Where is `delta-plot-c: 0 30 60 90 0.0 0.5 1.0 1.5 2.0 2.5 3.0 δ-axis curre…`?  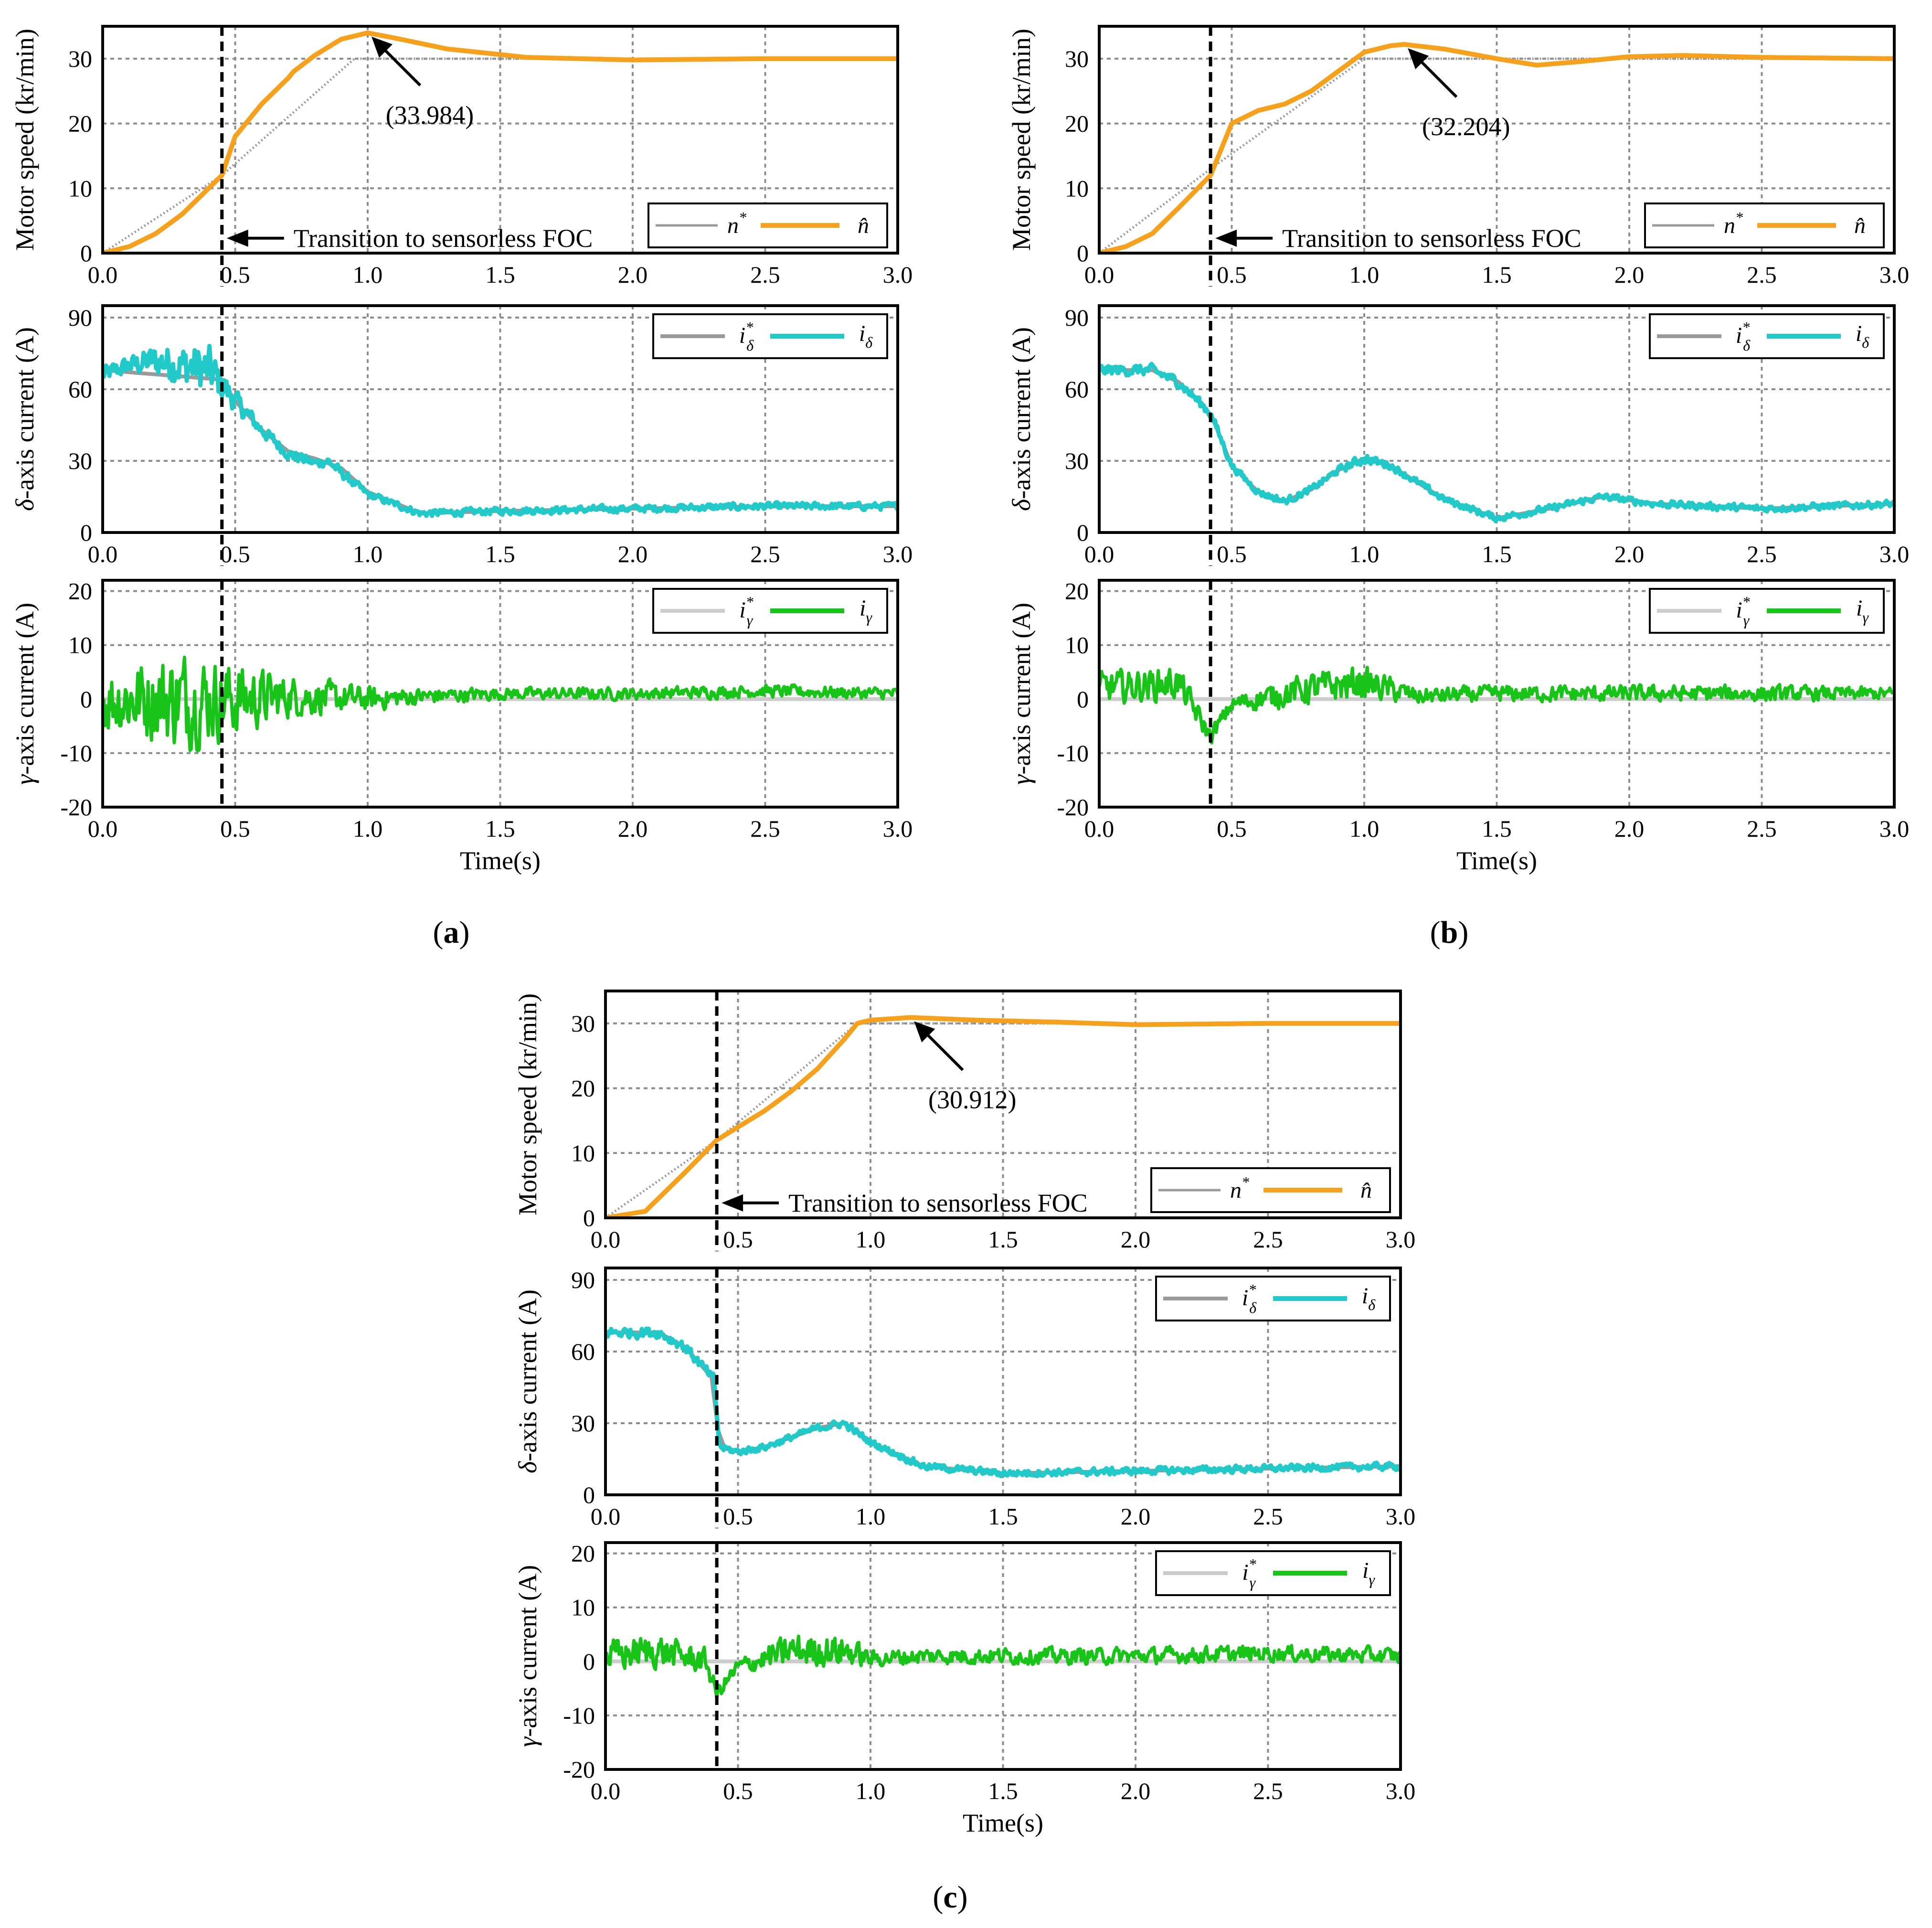
delta-plot-c: 0 30 60 90 0.0 0.5 1.0 1.5 2.0 2.5 3.0 δ-axis curre… is located at coordinates (964, 1399).